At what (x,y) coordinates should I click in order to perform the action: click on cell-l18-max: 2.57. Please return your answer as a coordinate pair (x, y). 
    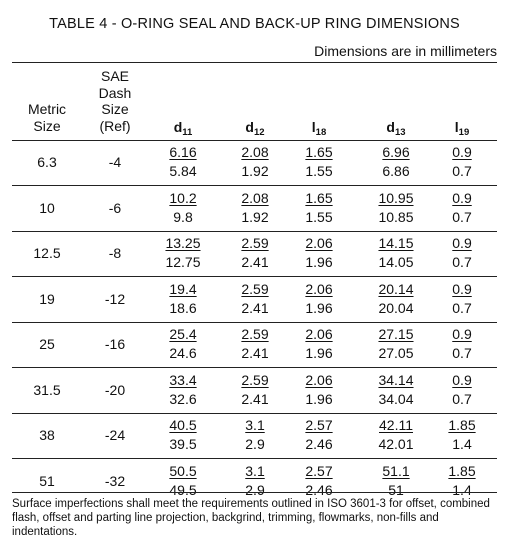
    Looking at the image, I should click on (319, 471).